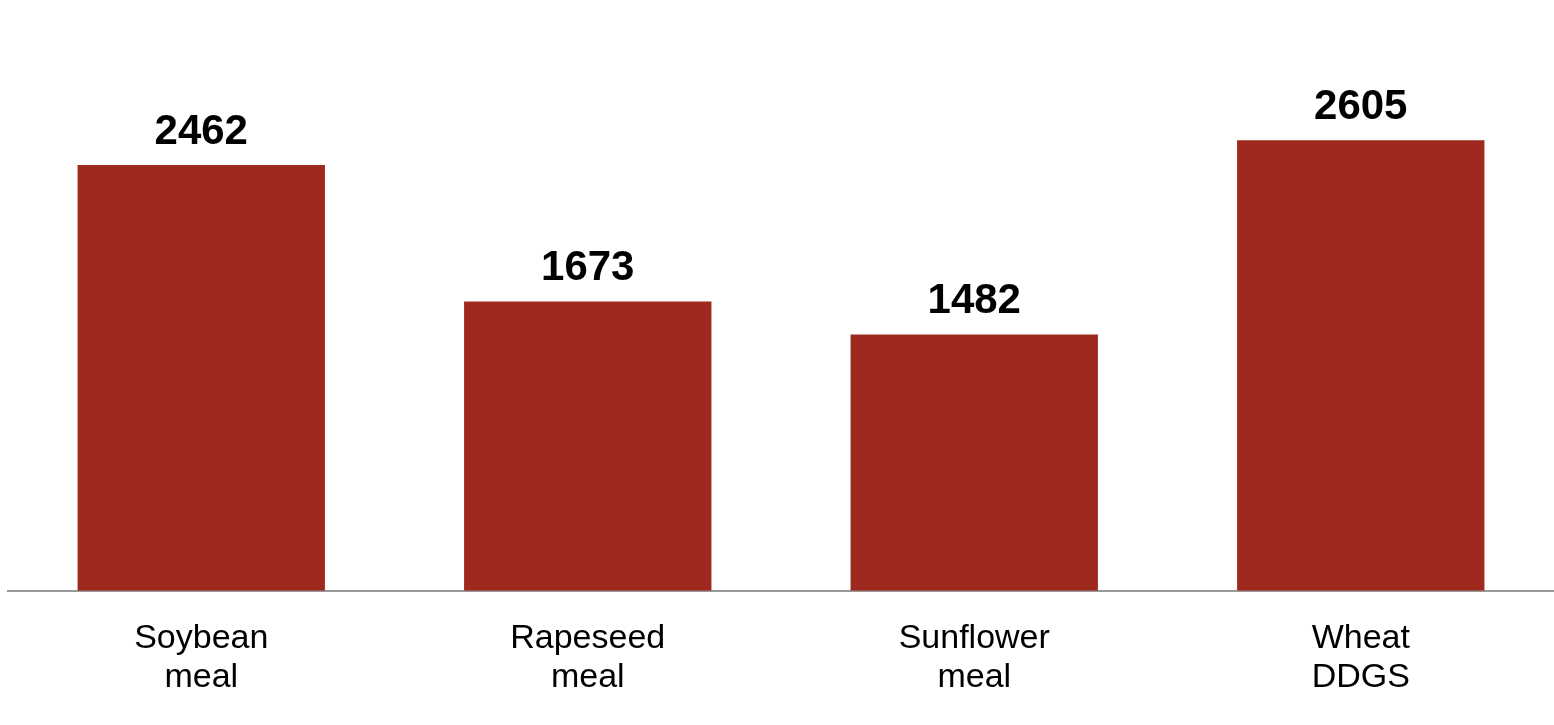  I want to click on data-label: 2462, so click(201, 129).